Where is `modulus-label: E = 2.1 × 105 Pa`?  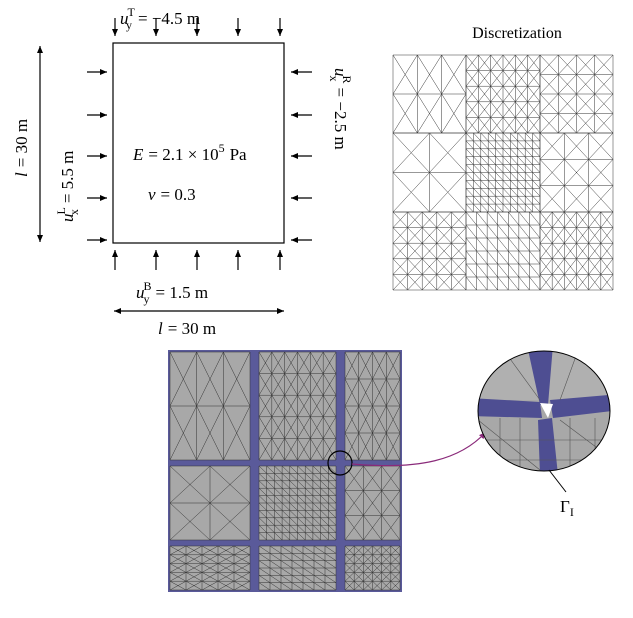 modulus-label: E = 2.1 × 105 Pa is located at coordinates (189, 152).